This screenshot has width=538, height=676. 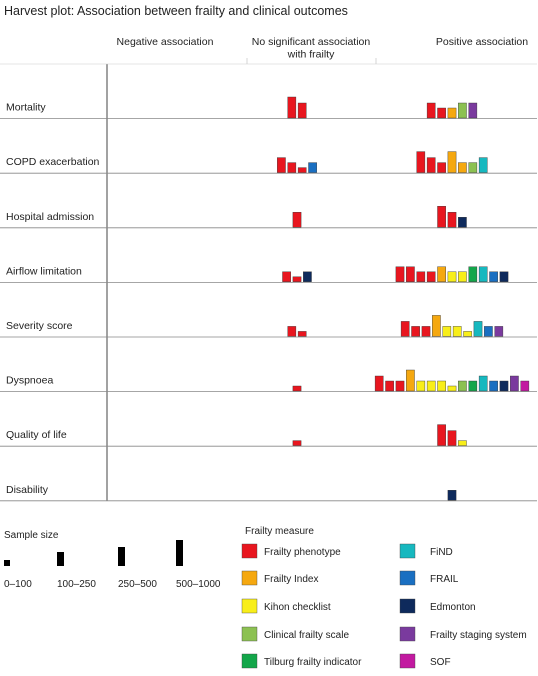 What do you see at coordinates (493, 386) in the screenshot?
I see `bar-dyspnoea-positive-frail` at bounding box center [493, 386].